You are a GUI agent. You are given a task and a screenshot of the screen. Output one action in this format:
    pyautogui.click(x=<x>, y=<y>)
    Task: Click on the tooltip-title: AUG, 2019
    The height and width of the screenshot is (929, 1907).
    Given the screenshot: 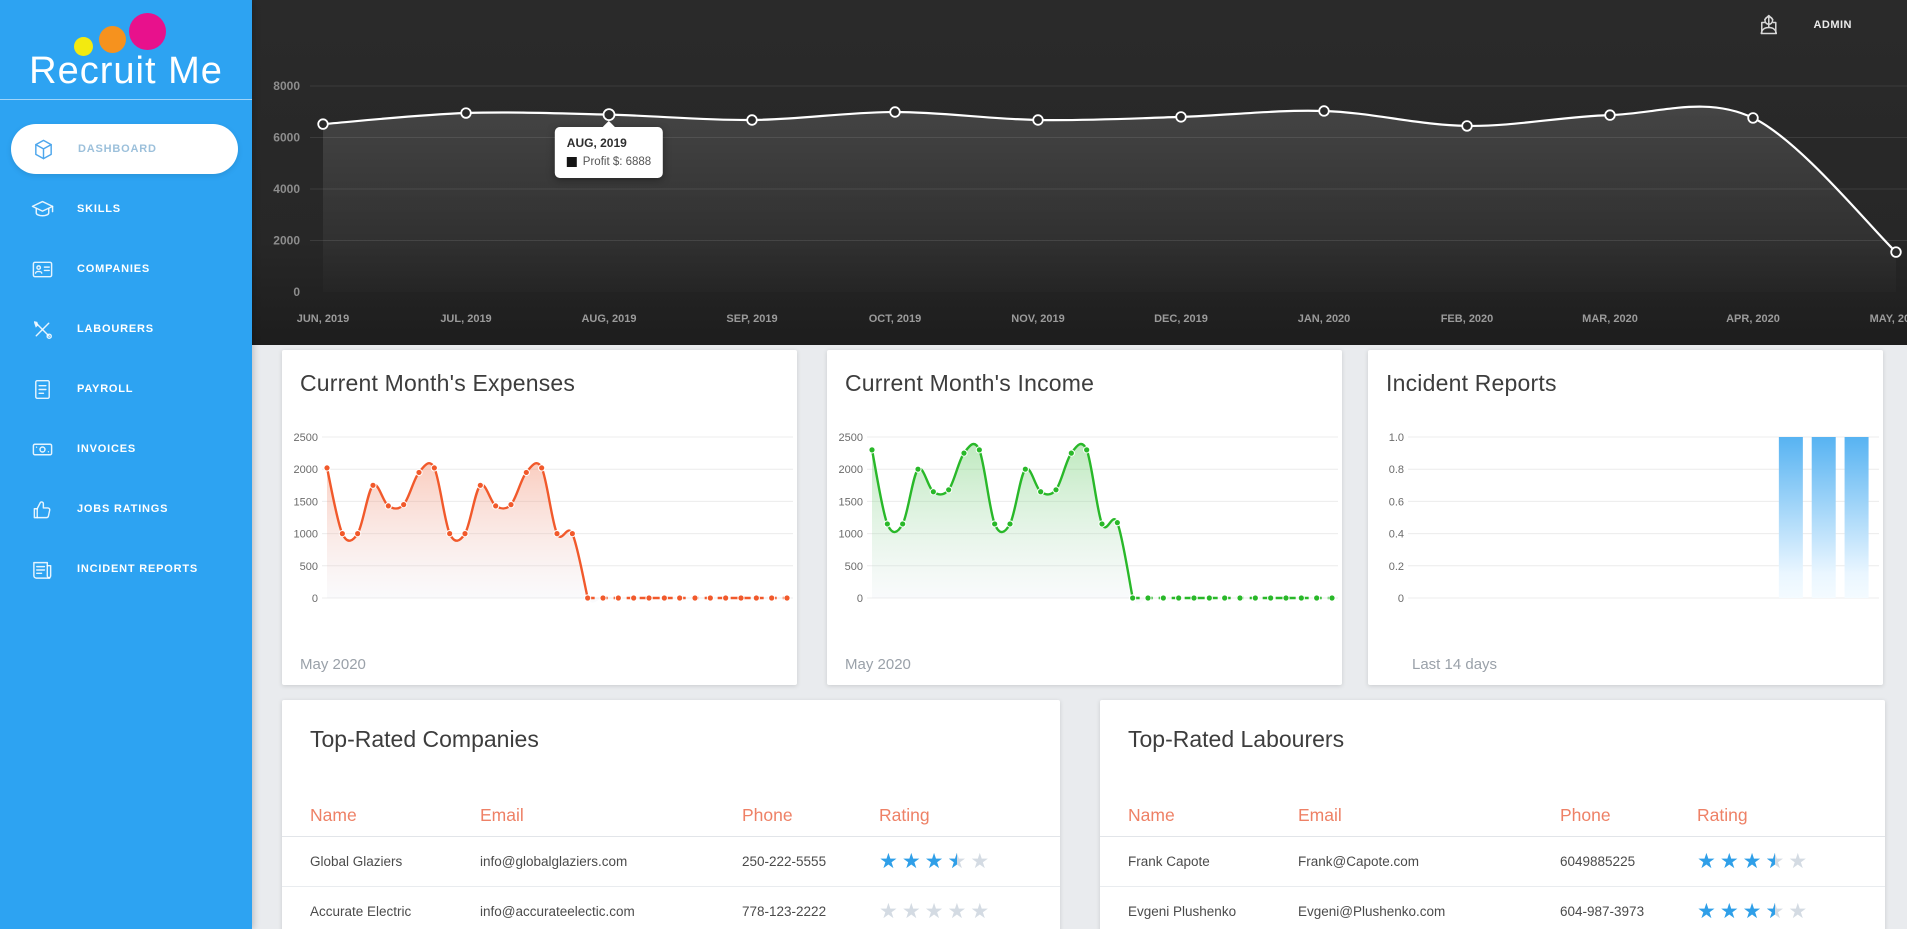 What is the action you would take?
    pyautogui.click(x=596, y=142)
    